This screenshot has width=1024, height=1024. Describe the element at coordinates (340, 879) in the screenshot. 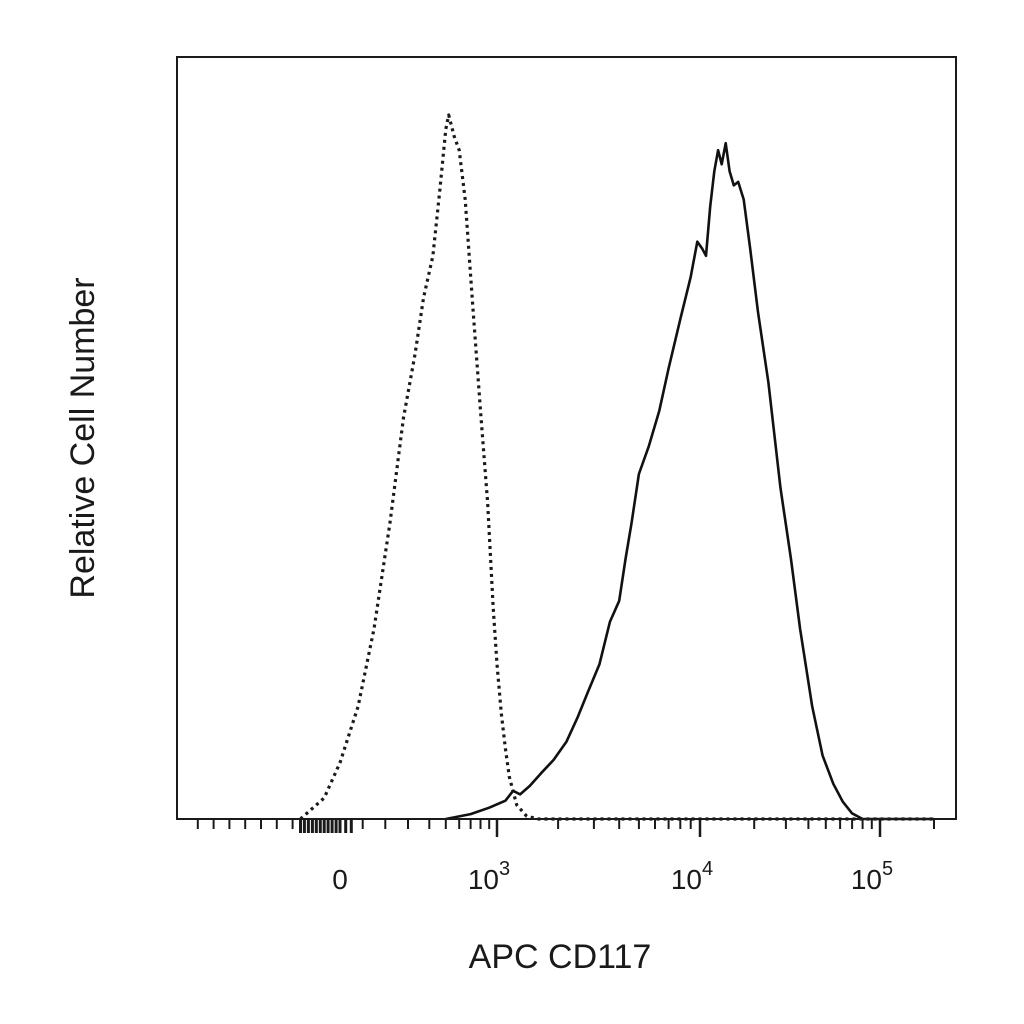

I see `x-tick-label: 0` at that location.